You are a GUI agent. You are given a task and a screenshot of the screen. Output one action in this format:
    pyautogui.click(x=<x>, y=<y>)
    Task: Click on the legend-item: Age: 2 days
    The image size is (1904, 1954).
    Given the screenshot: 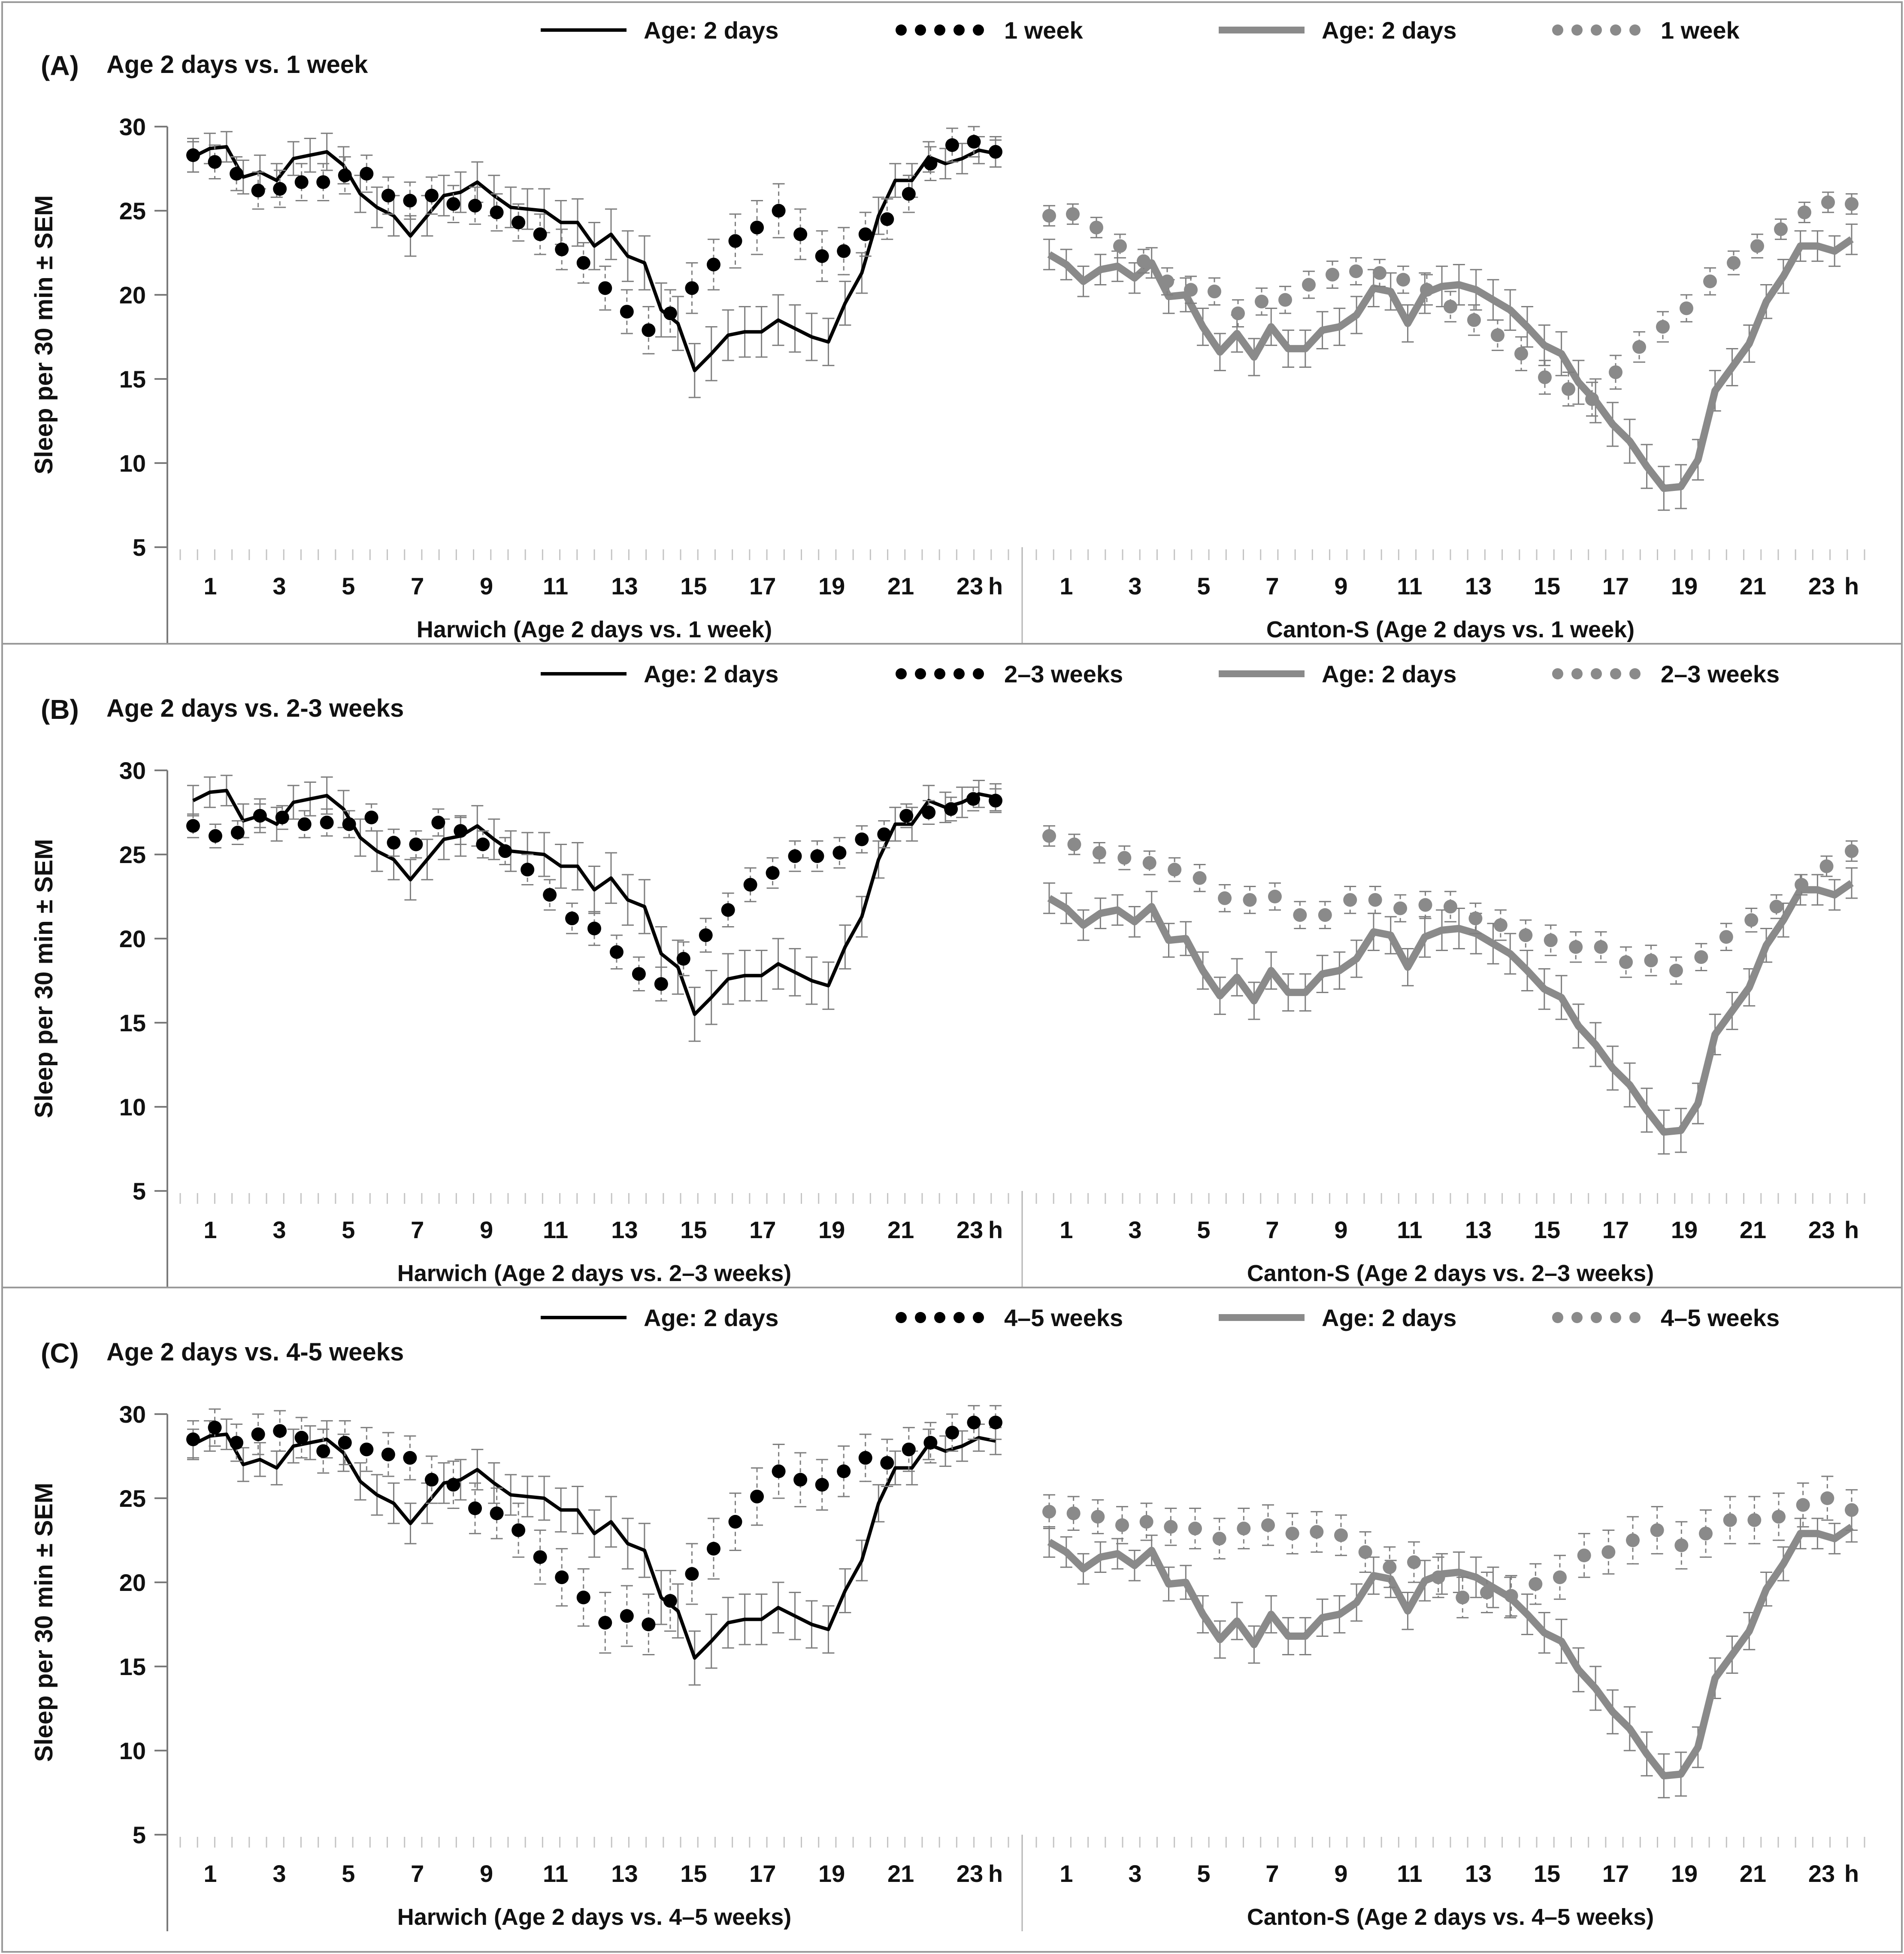 What is the action you would take?
    pyautogui.click(x=1337, y=31)
    